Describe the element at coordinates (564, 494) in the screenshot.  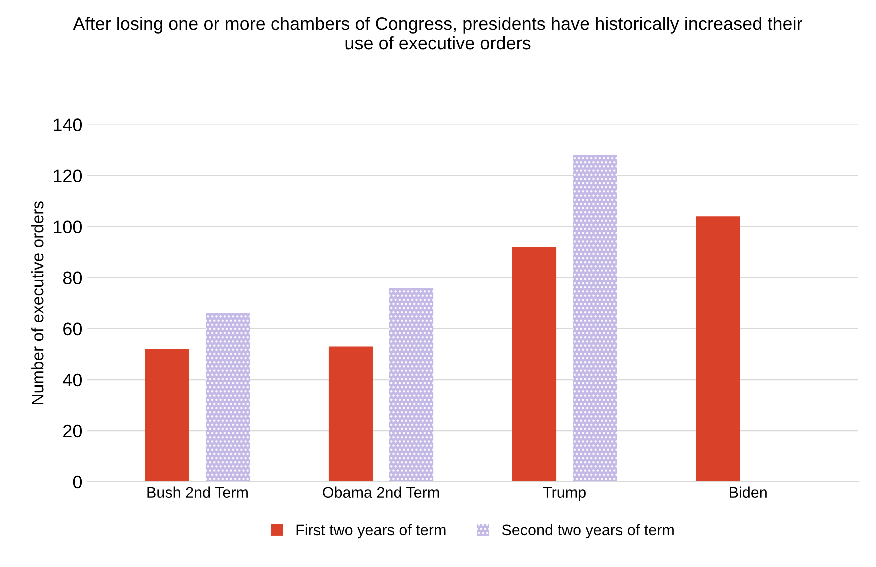
I see `x-tick-label: Trump` at that location.